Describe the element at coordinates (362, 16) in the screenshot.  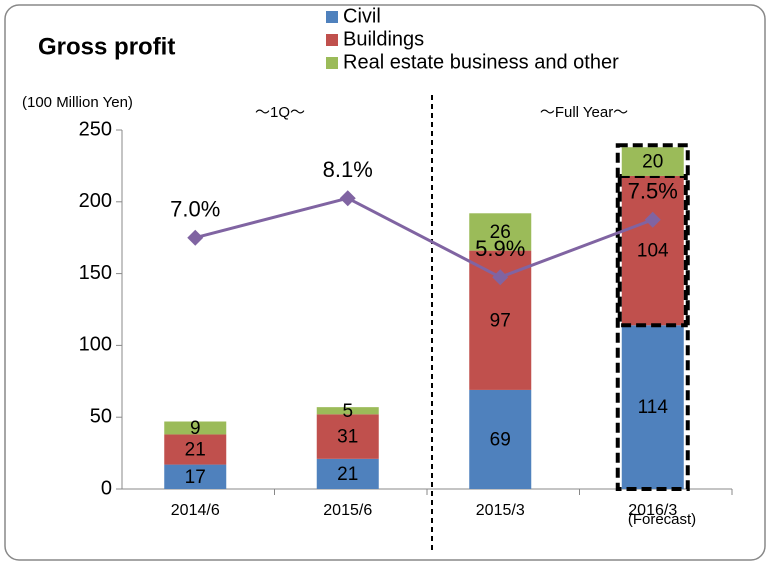
I see `legend-label: Civil` at that location.